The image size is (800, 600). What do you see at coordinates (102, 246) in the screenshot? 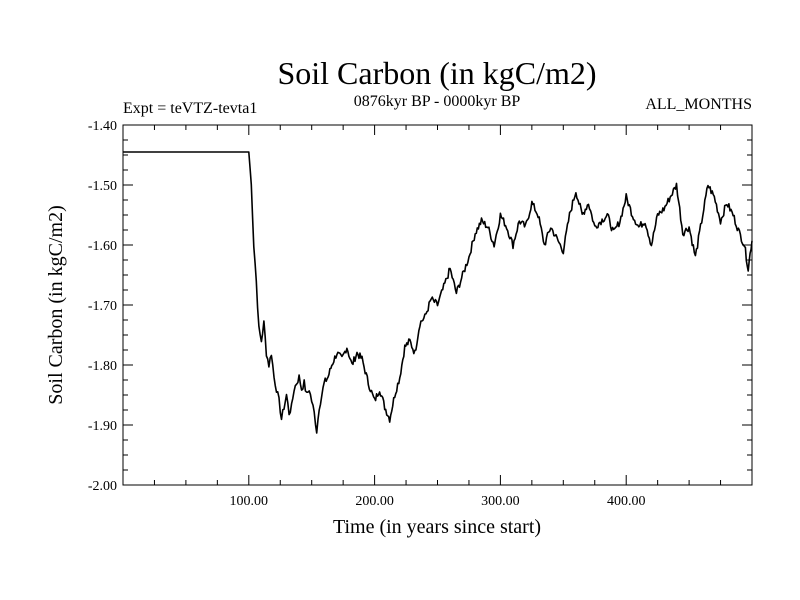
I see `y-tick-label: -1.60` at bounding box center [102, 246].